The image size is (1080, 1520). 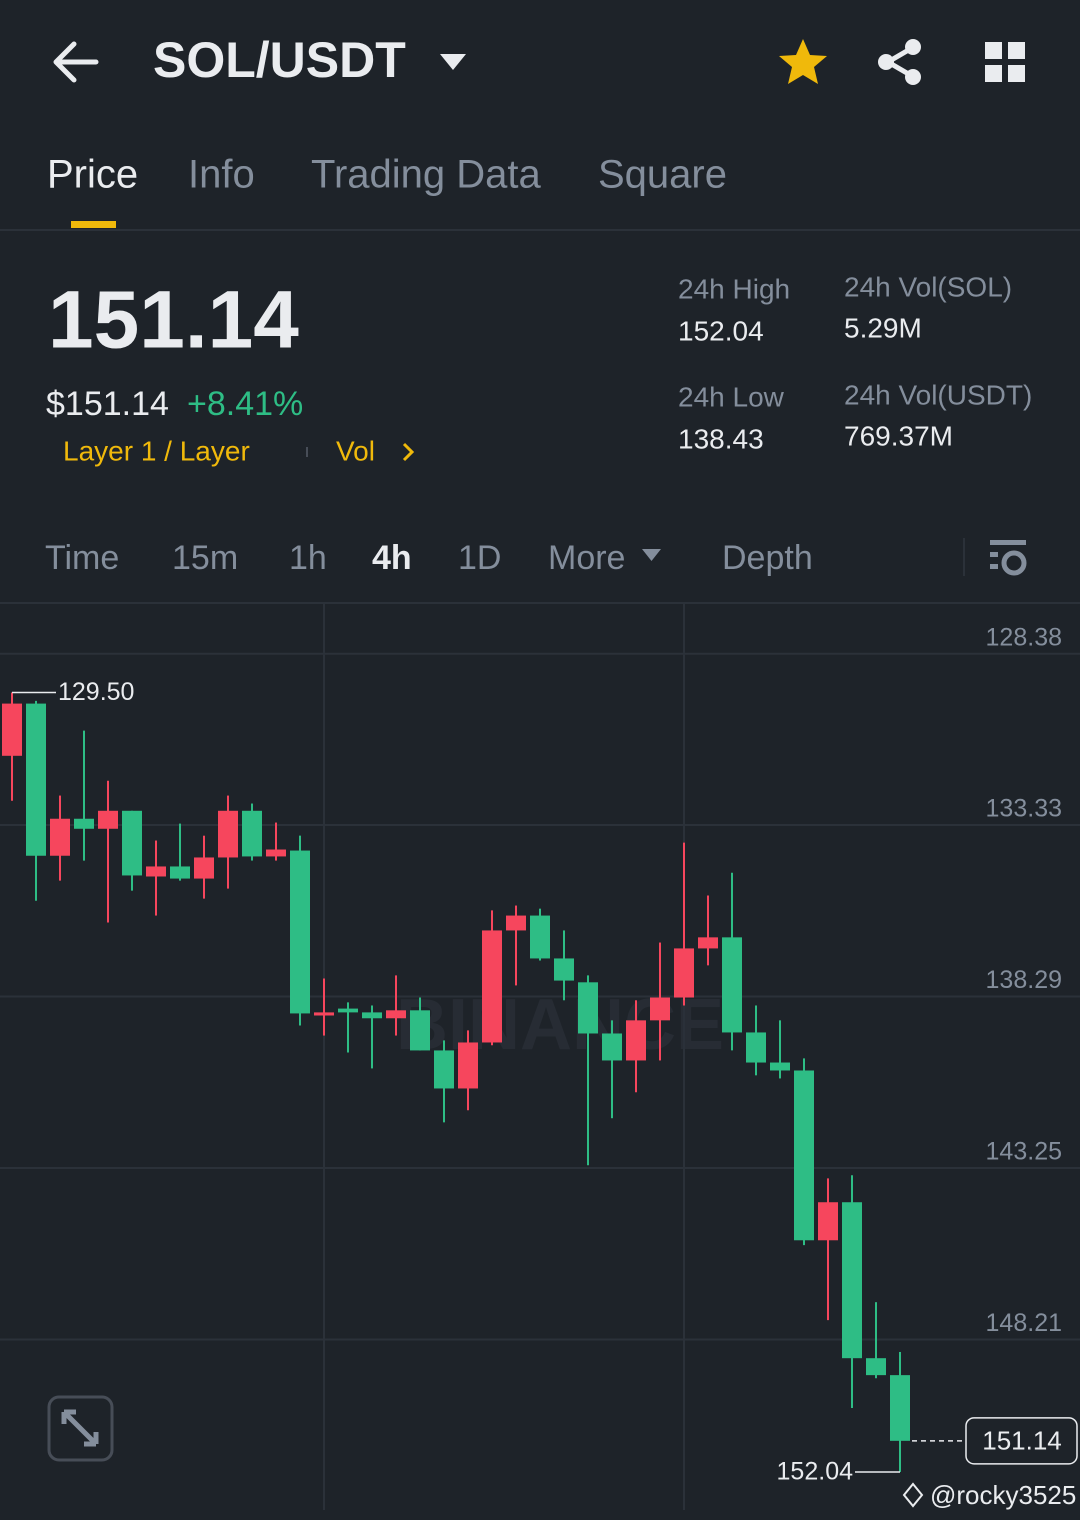 What do you see at coordinates (392, 558) in the screenshot?
I see `interval: 4h` at bounding box center [392, 558].